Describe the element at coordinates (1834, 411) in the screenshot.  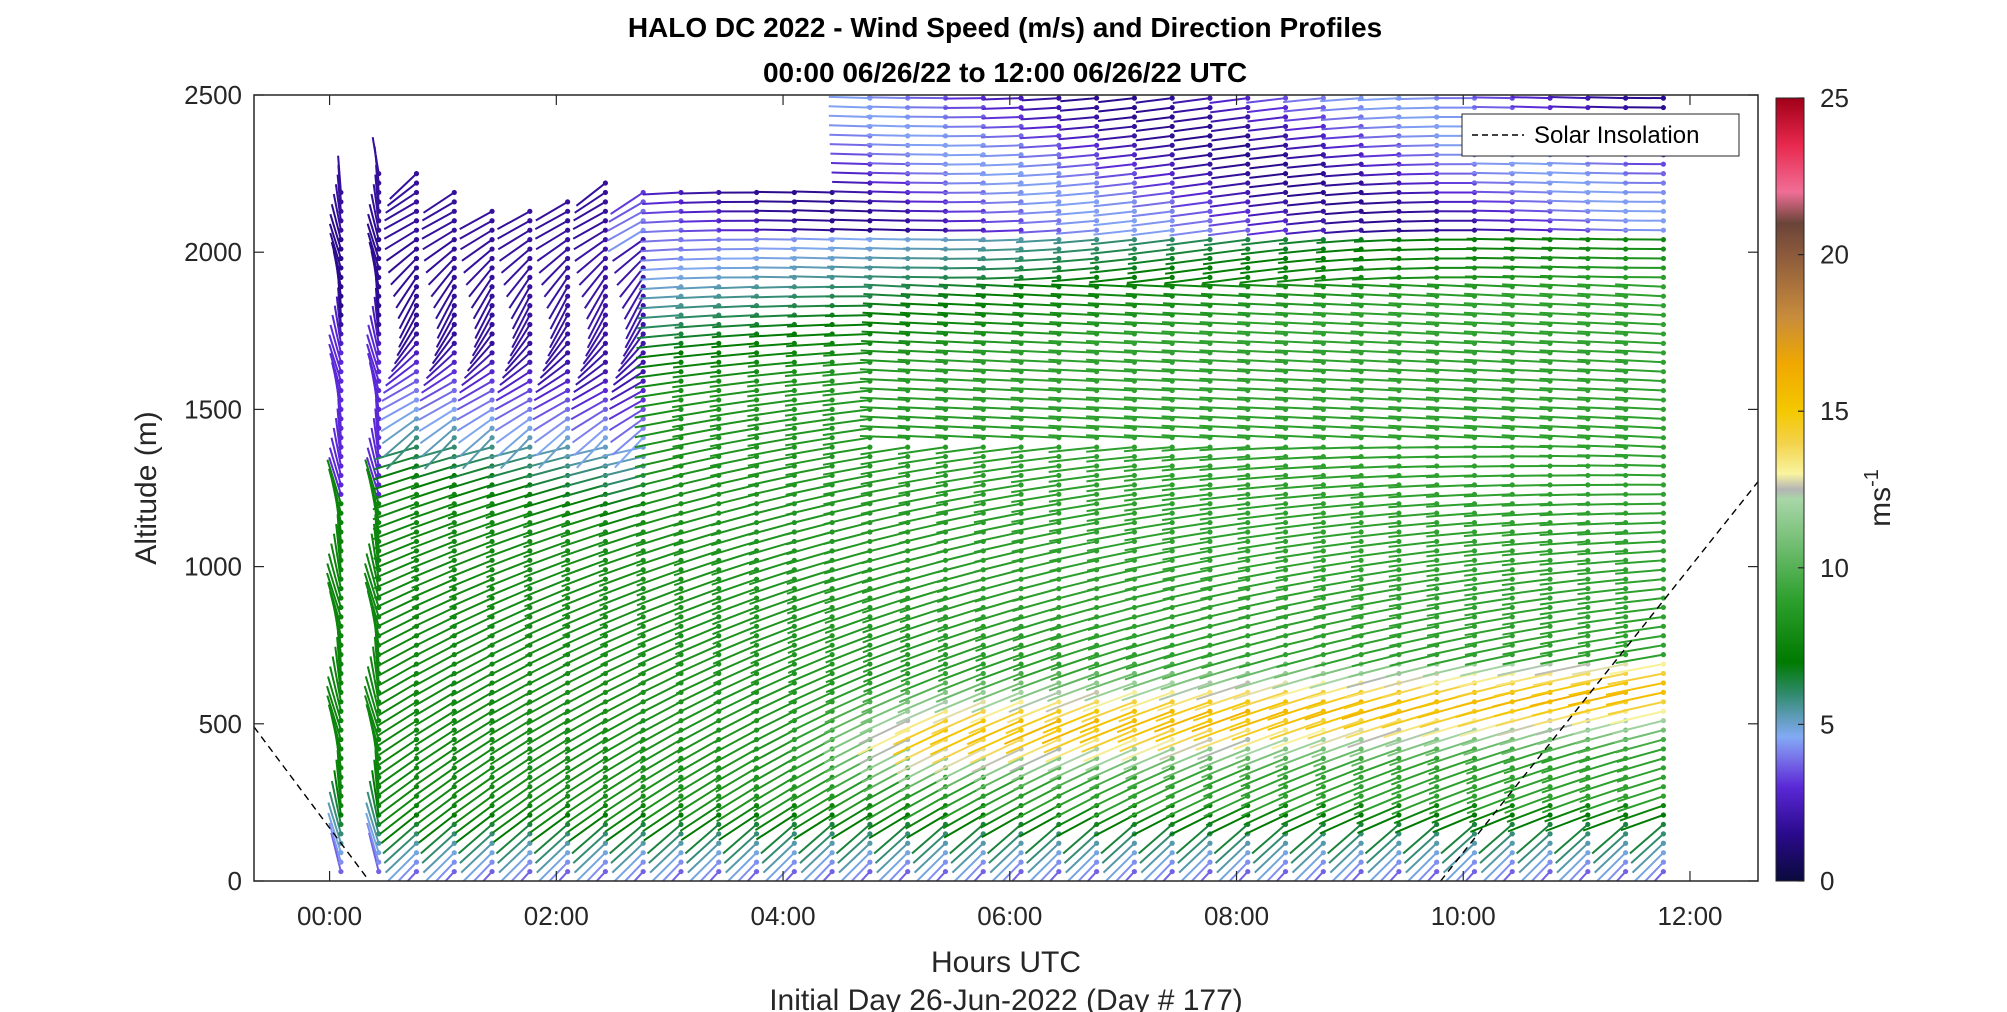
I see `colorbar-tick-label: 15` at that location.